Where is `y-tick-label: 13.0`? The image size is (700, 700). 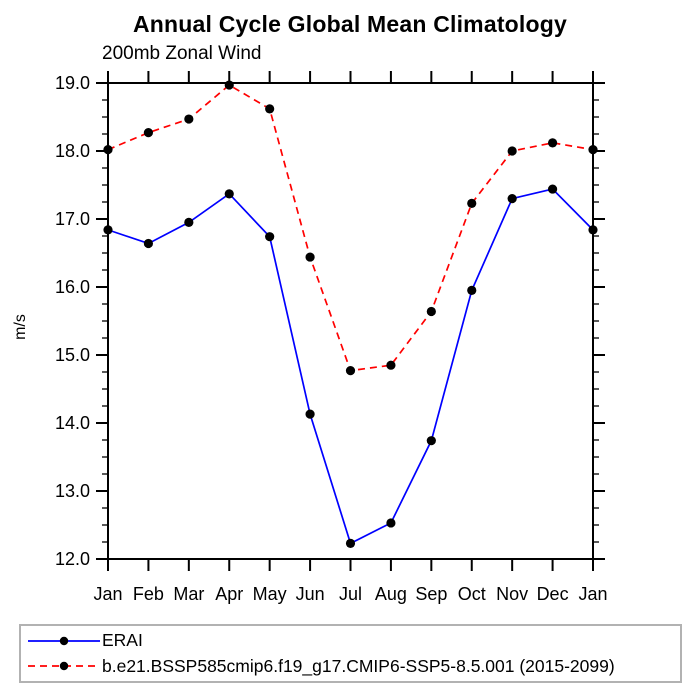 y-tick-label: 13.0 is located at coordinates (72, 491).